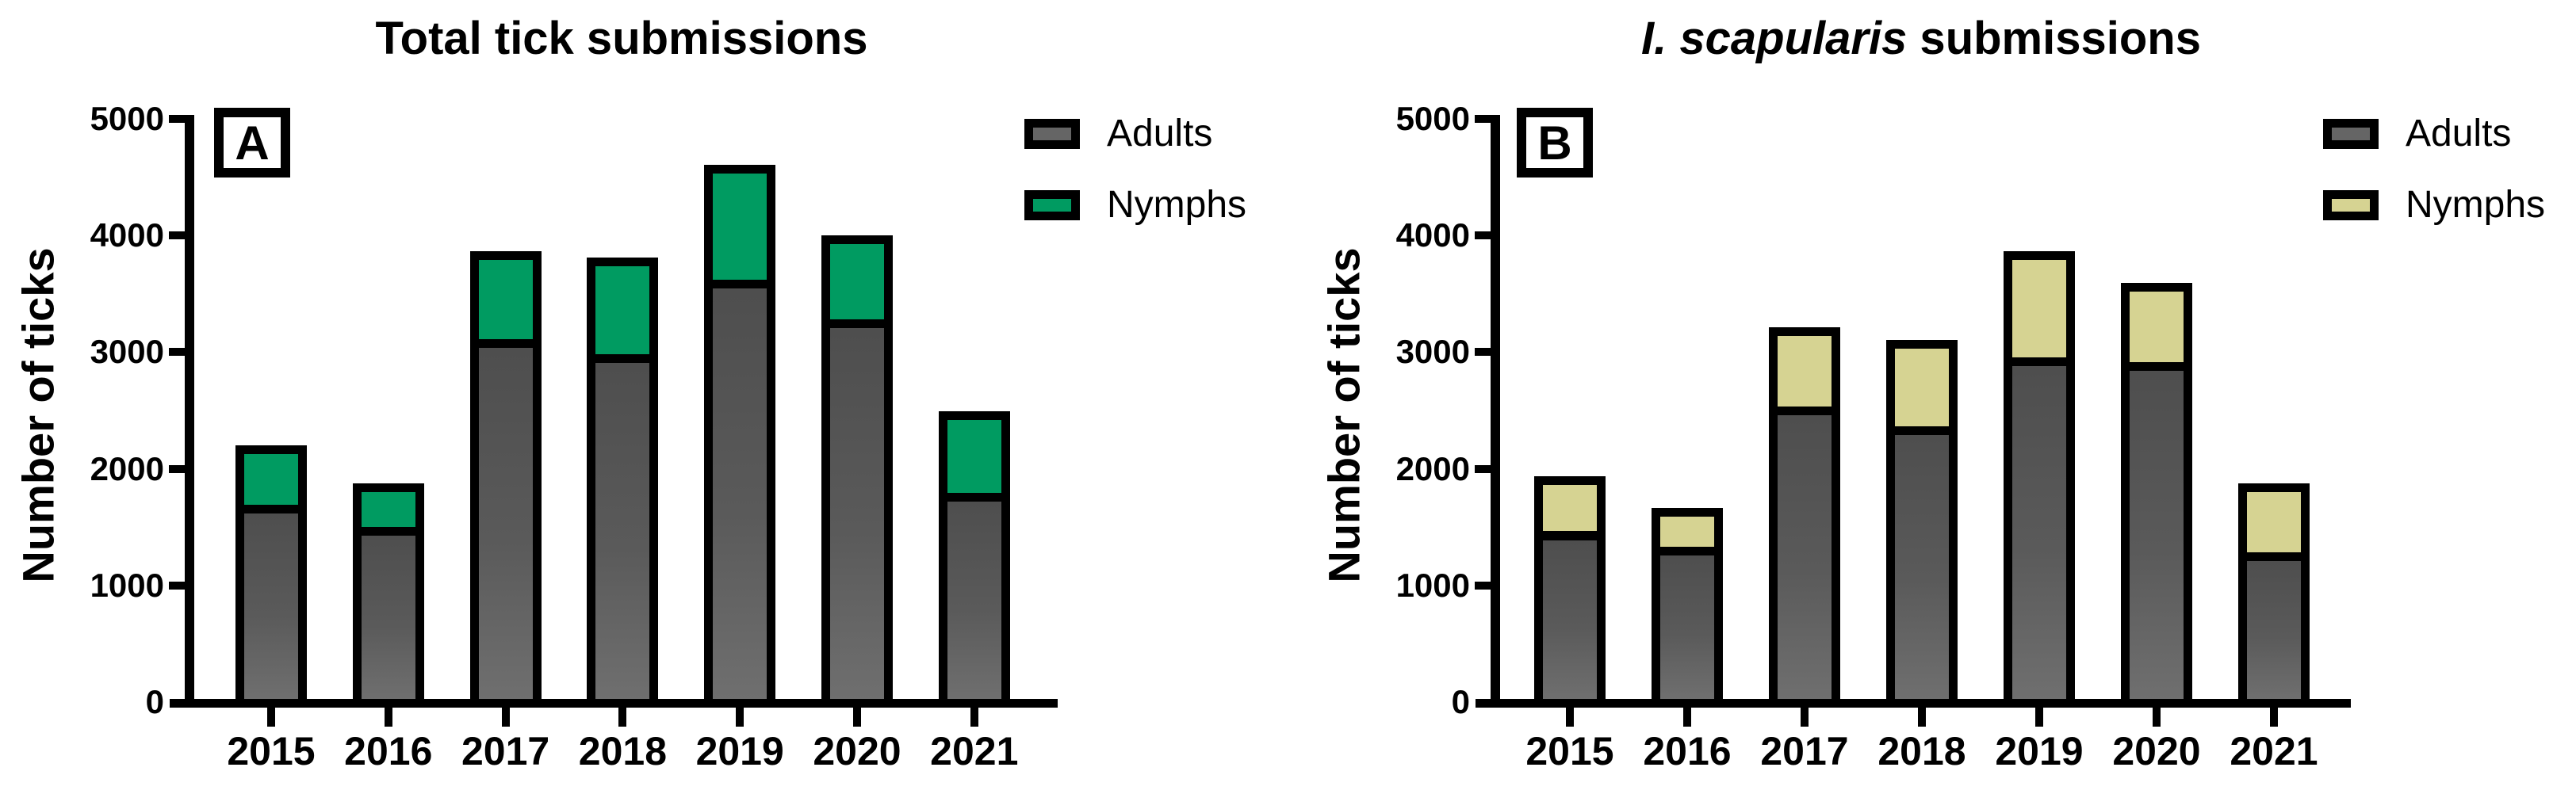  What do you see at coordinates (2274, 717) in the screenshot?
I see `x-tick-2021` at bounding box center [2274, 717].